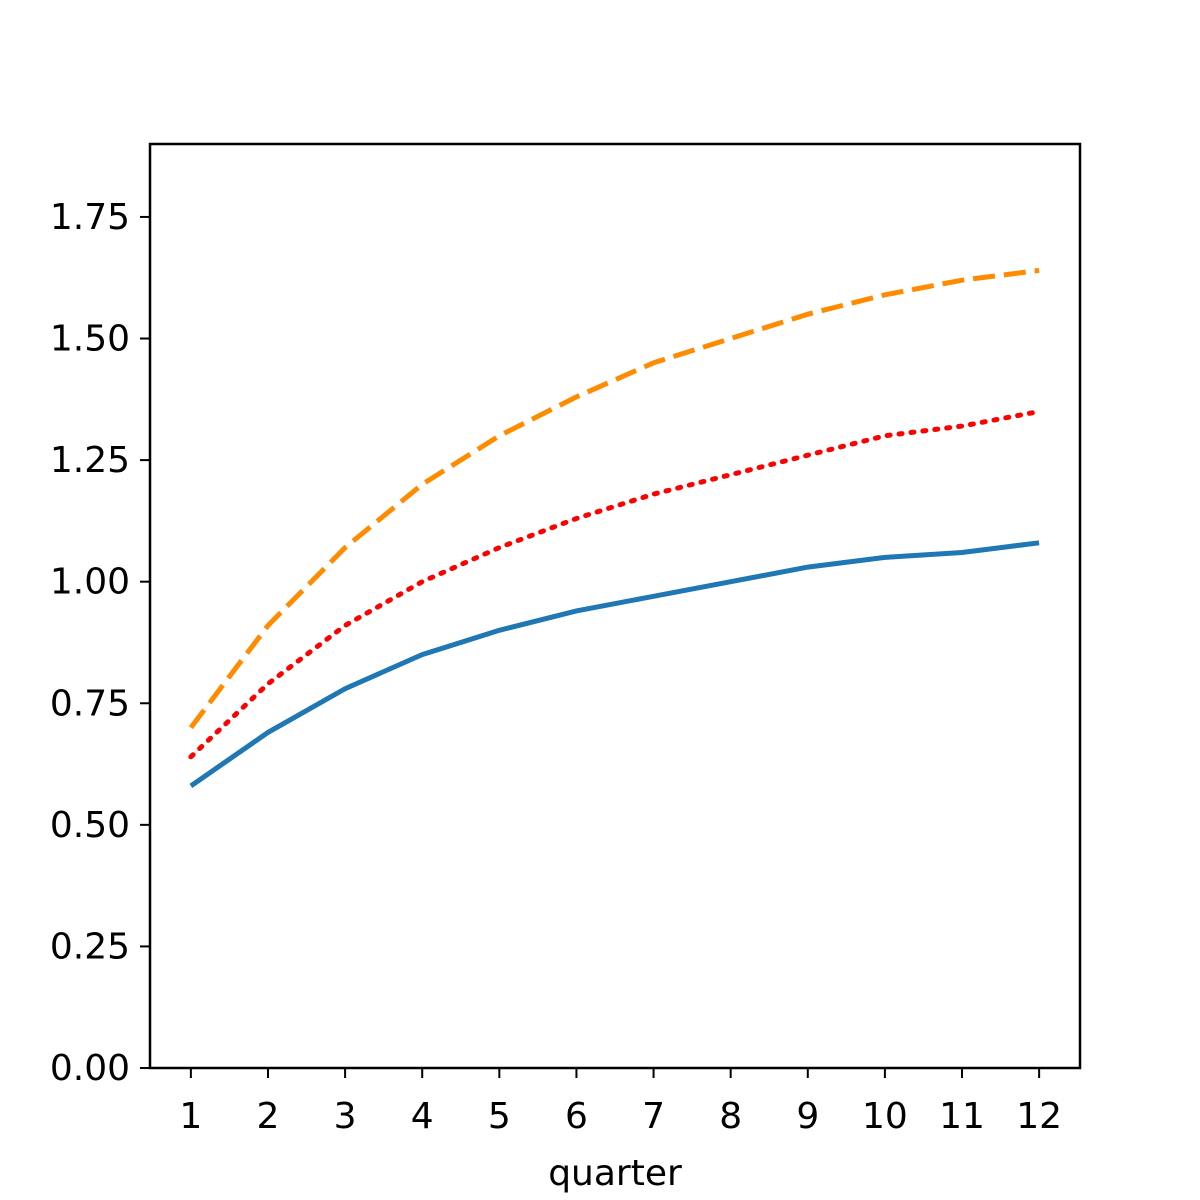  Describe the element at coordinates (962, 1116) in the screenshot. I see `x-tick-label: 11` at that location.